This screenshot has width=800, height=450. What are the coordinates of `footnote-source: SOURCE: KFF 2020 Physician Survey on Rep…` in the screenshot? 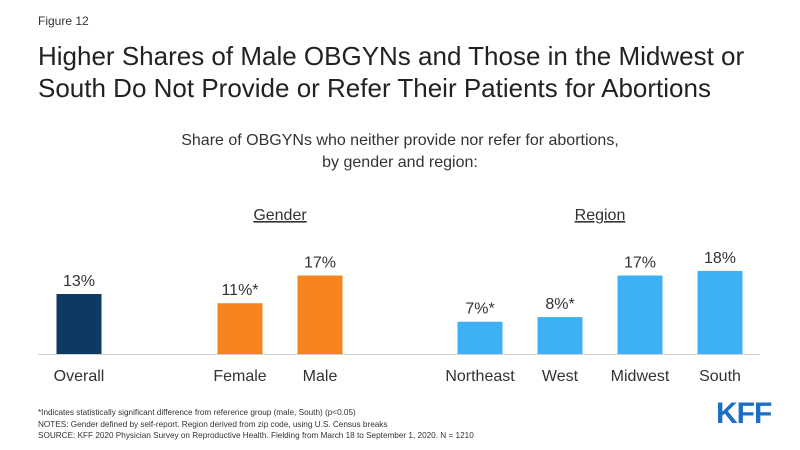 It's located at (256, 435).